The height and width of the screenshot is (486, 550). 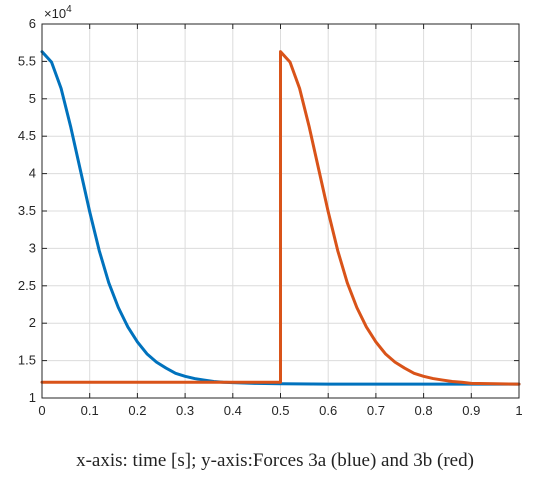 I want to click on x-tick-label: 0.1, so click(x=90, y=410).